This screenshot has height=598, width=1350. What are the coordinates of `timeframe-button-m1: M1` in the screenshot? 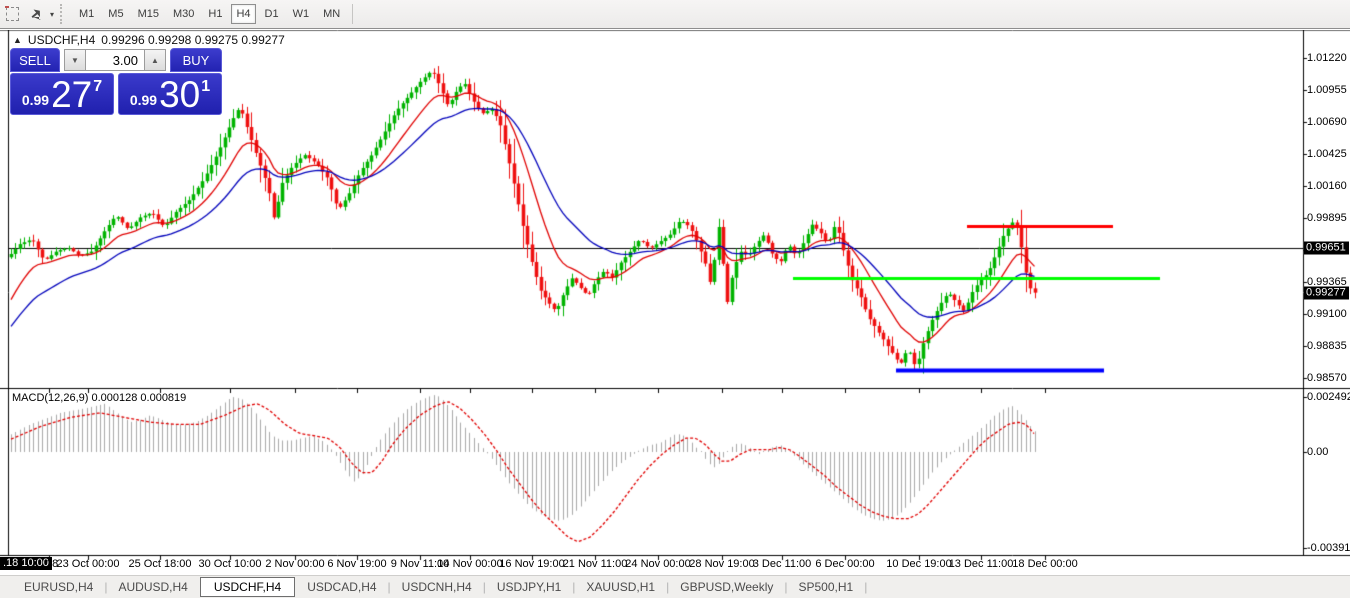 It's located at (87, 14).